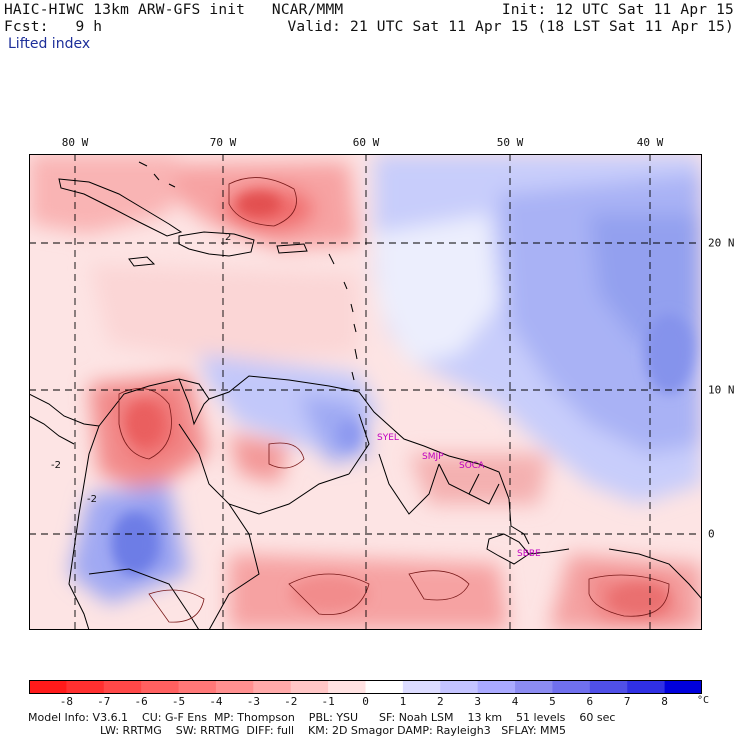 The height and width of the screenshot is (740, 740). What do you see at coordinates (529, 554) in the screenshot?
I see `station-label: SBBE` at bounding box center [529, 554].